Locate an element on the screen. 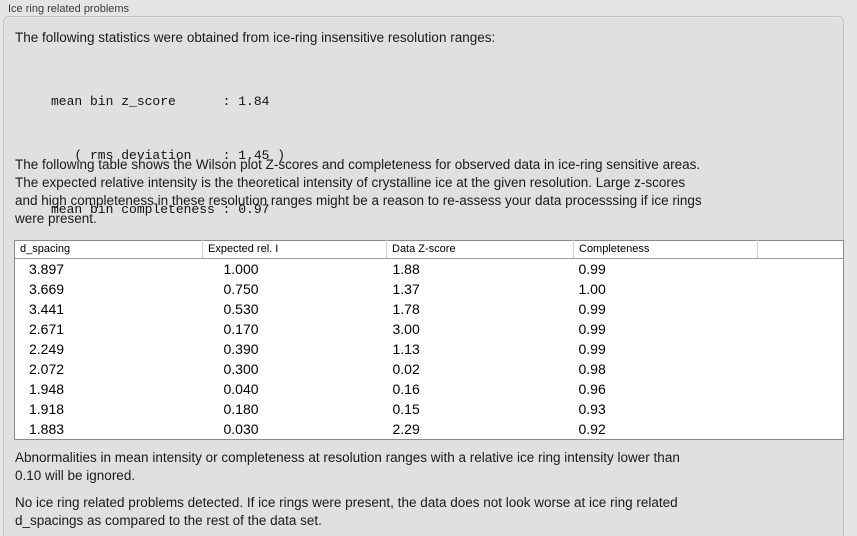  column-header-d-spacing: d_spacing is located at coordinates (108, 249).